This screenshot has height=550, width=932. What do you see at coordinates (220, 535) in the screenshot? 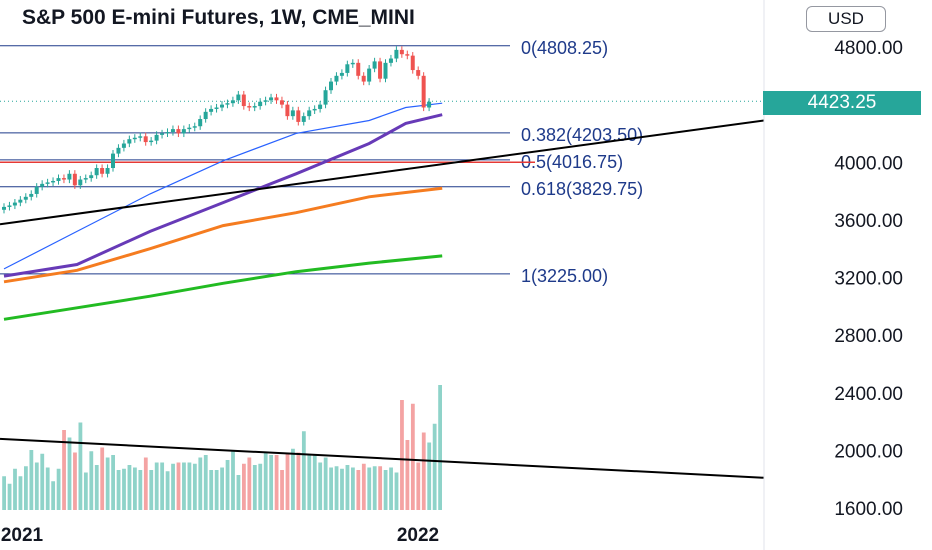
I see `time-axis: 2021 2022` at bounding box center [220, 535].